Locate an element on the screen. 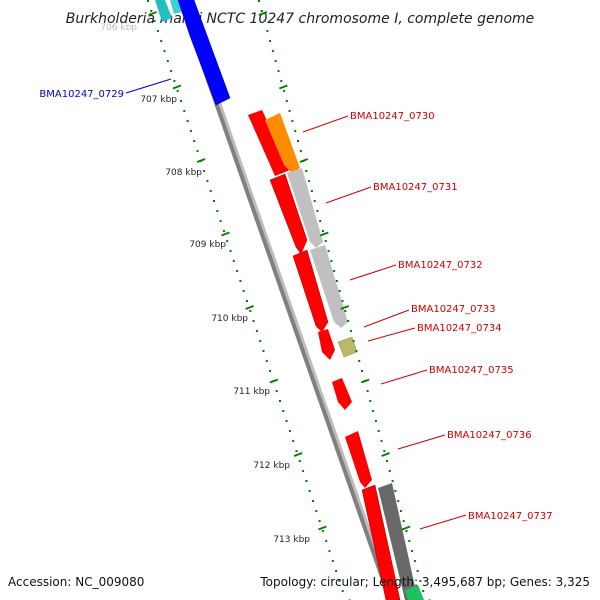 The image size is (600, 600). green-feature is located at coordinates (414, 592).